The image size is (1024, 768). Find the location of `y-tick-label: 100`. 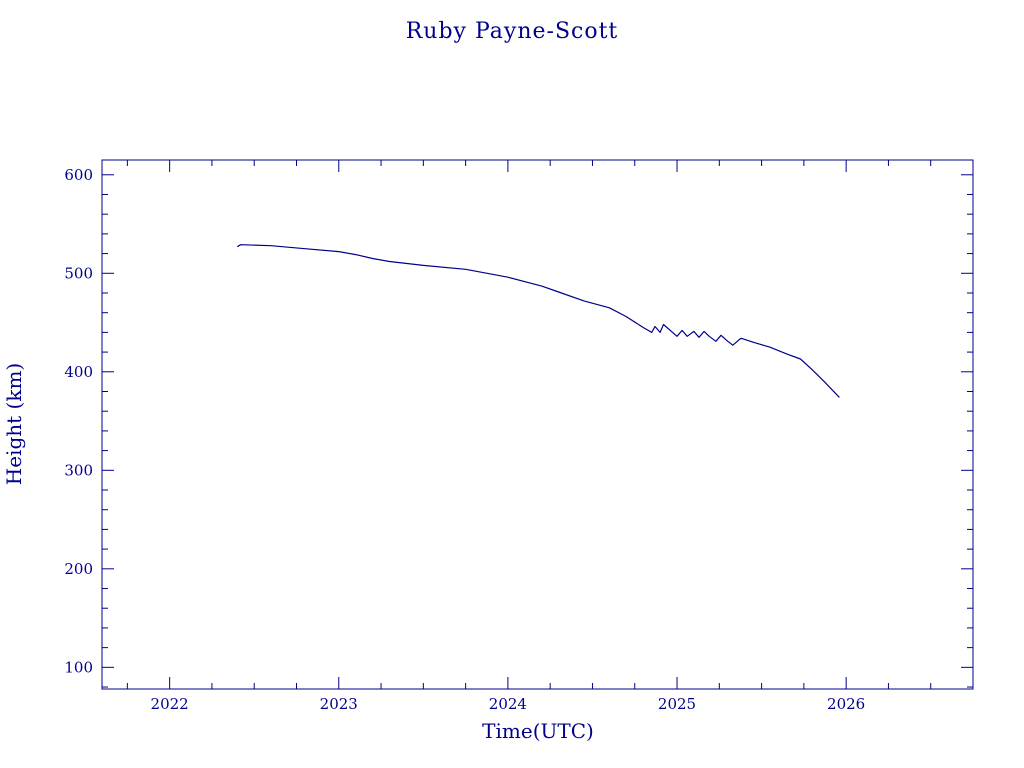

y-tick-label: 100 is located at coordinates (78, 667).